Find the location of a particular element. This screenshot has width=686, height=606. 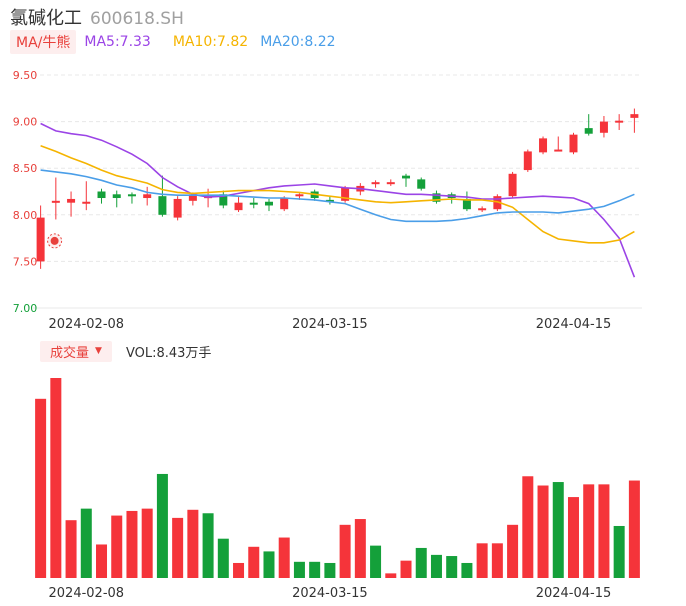

ma10-line is located at coordinates (337, 194).